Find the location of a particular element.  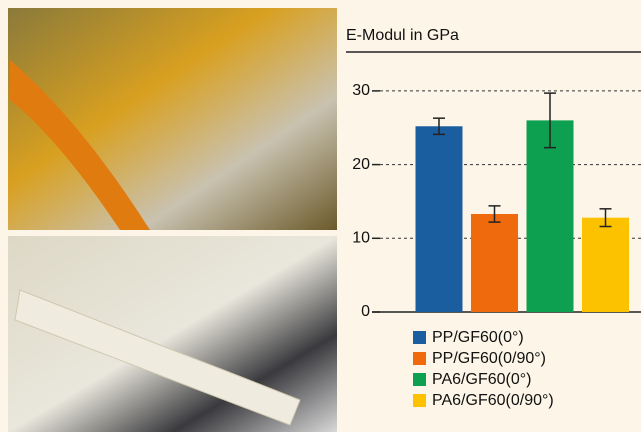

y-tick-label: 20 is located at coordinates (361, 164).